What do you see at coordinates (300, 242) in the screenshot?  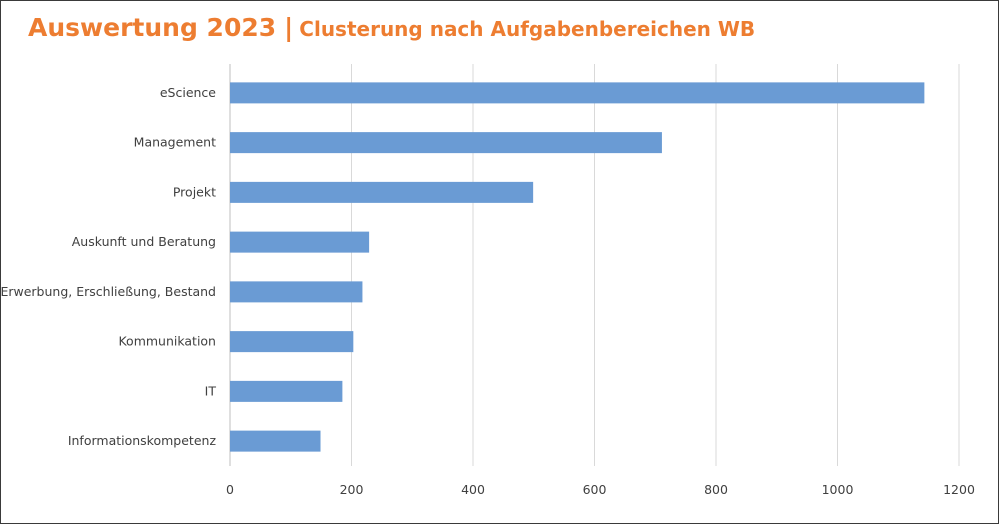 I see `bar-auskunft-und-beratung` at bounding box center [300, 242].